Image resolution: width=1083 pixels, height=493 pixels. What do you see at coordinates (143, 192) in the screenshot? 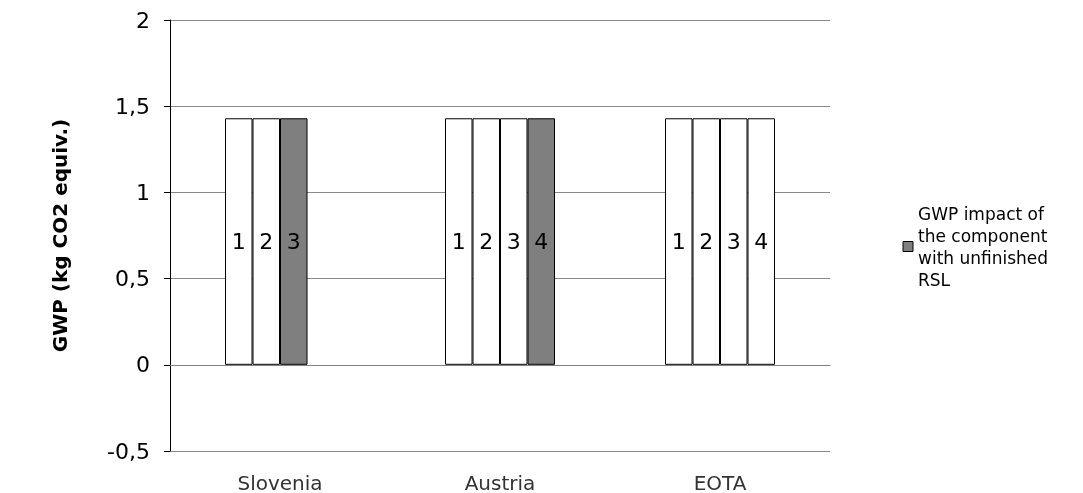
I see `y-tick-label: 1` at bounding box center [143, 192].